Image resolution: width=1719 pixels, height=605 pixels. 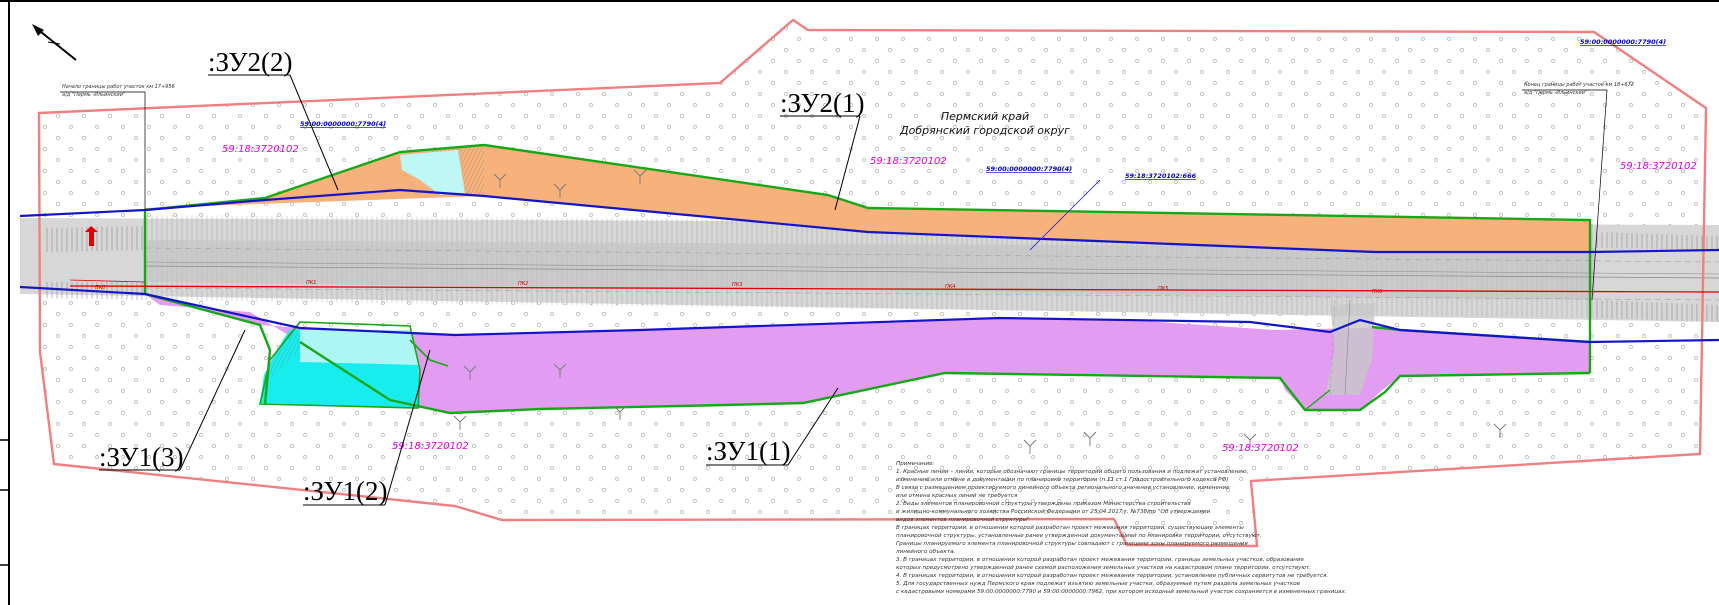 I want to click on picket-1: ПК1, so click(x=311, y=283).